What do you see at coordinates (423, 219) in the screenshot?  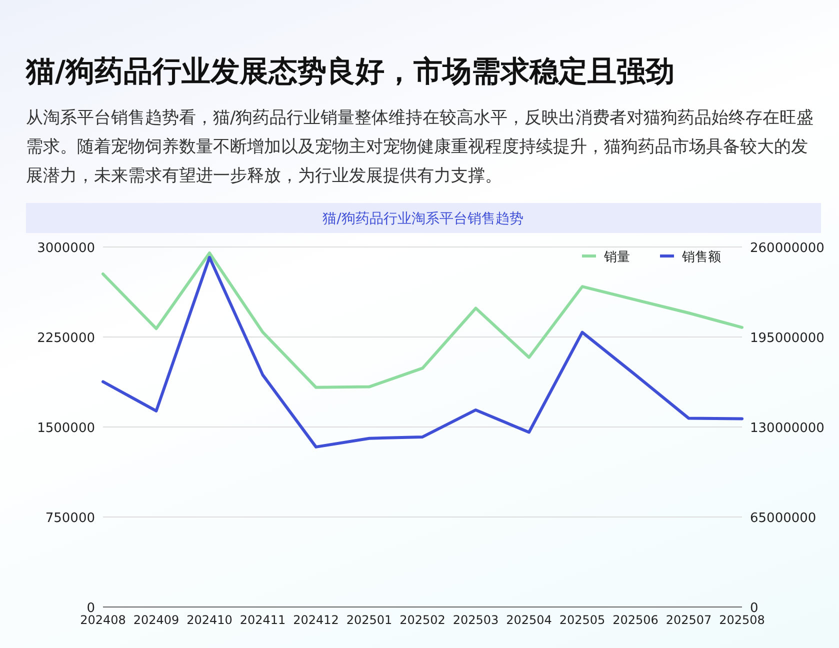 I see `text: 猫/狗药品行业淘系平台销售趋势` at bounding box center [423, 219].